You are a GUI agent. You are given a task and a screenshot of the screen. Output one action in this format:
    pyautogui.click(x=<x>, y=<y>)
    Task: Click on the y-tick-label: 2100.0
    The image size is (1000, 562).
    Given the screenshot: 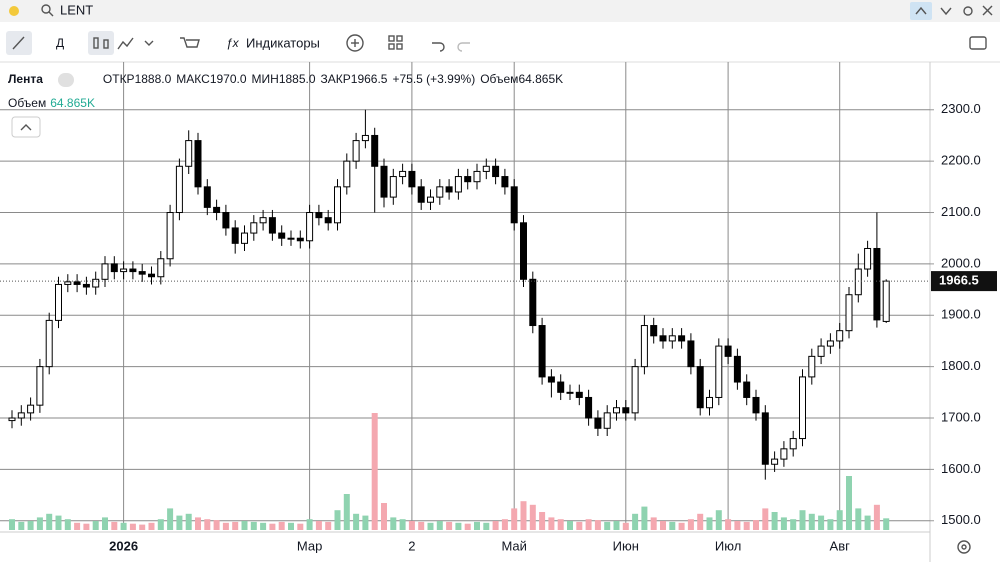 What is the action you would take?
    pyautogui.click(x=961, y=211)
    